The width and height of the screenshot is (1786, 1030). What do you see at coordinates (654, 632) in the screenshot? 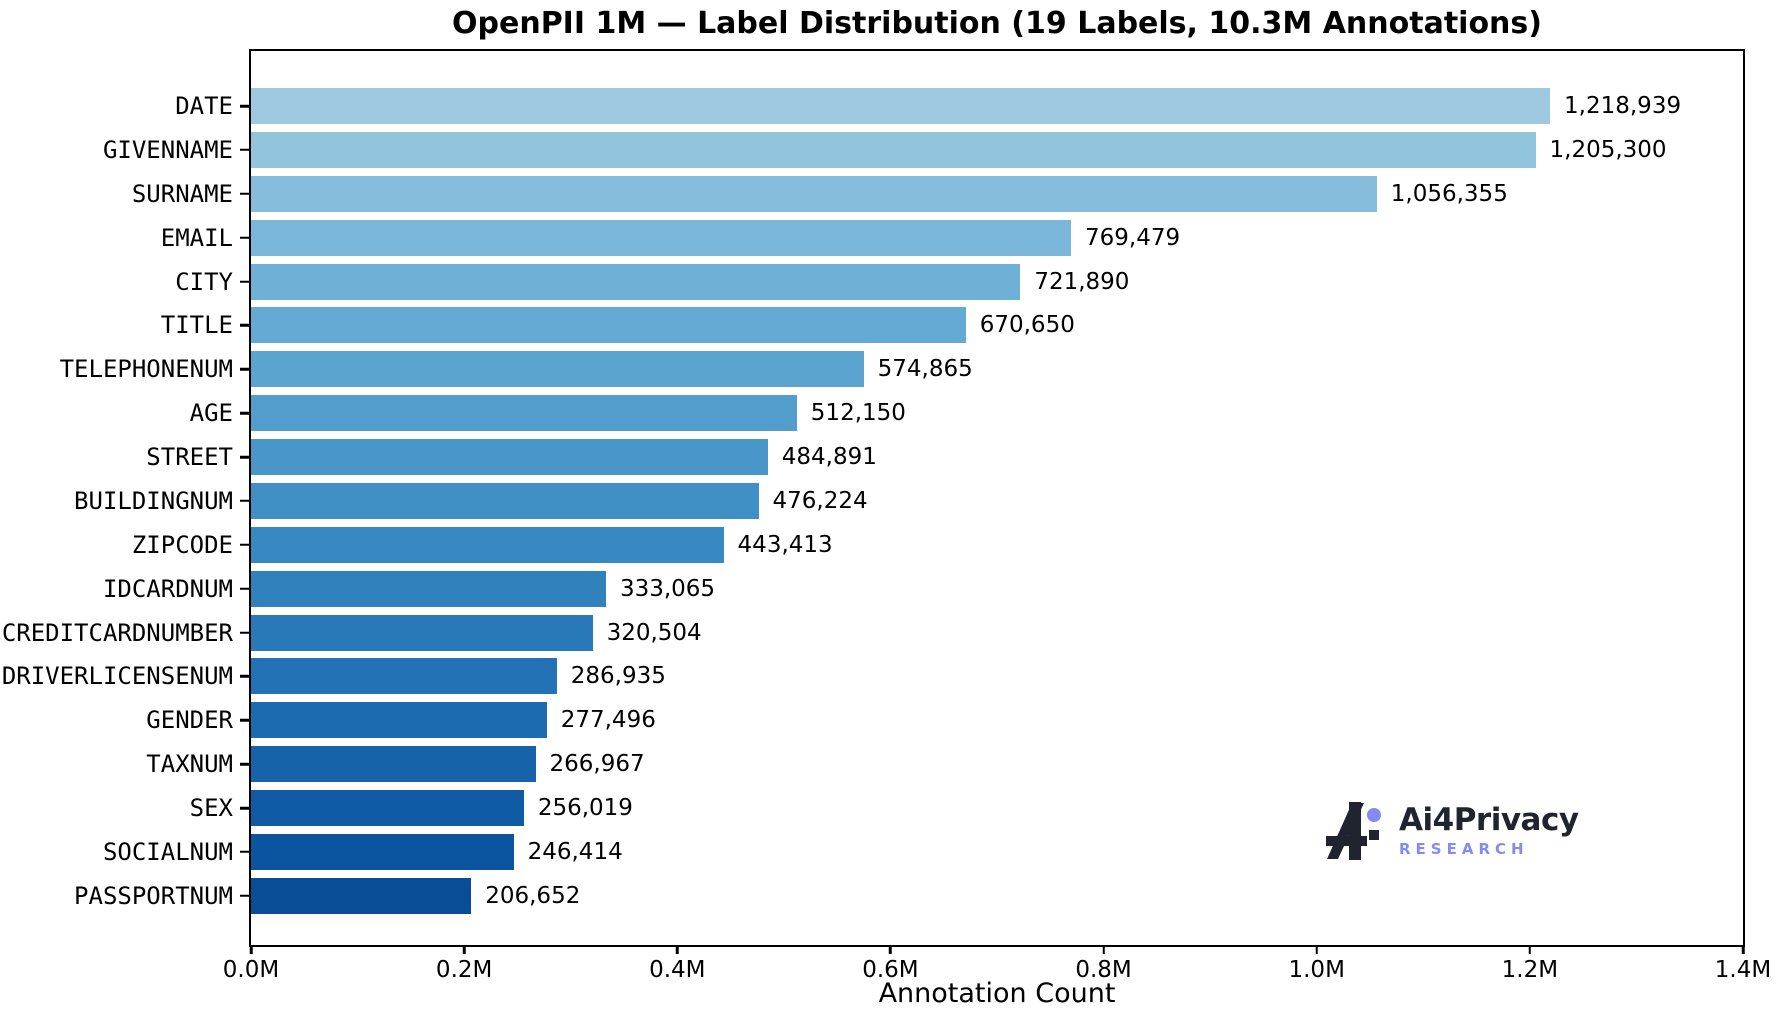
I see `bar-value-label: 320,504` at bounding box center [654, 632].